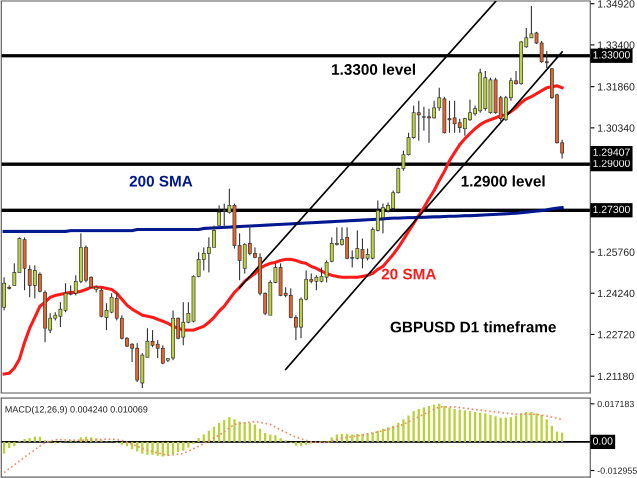  What do you see at coordinates (616, 87) in the screenshot?
I see `y-tick-label: 1.31860` at bounding box center [616, 87].